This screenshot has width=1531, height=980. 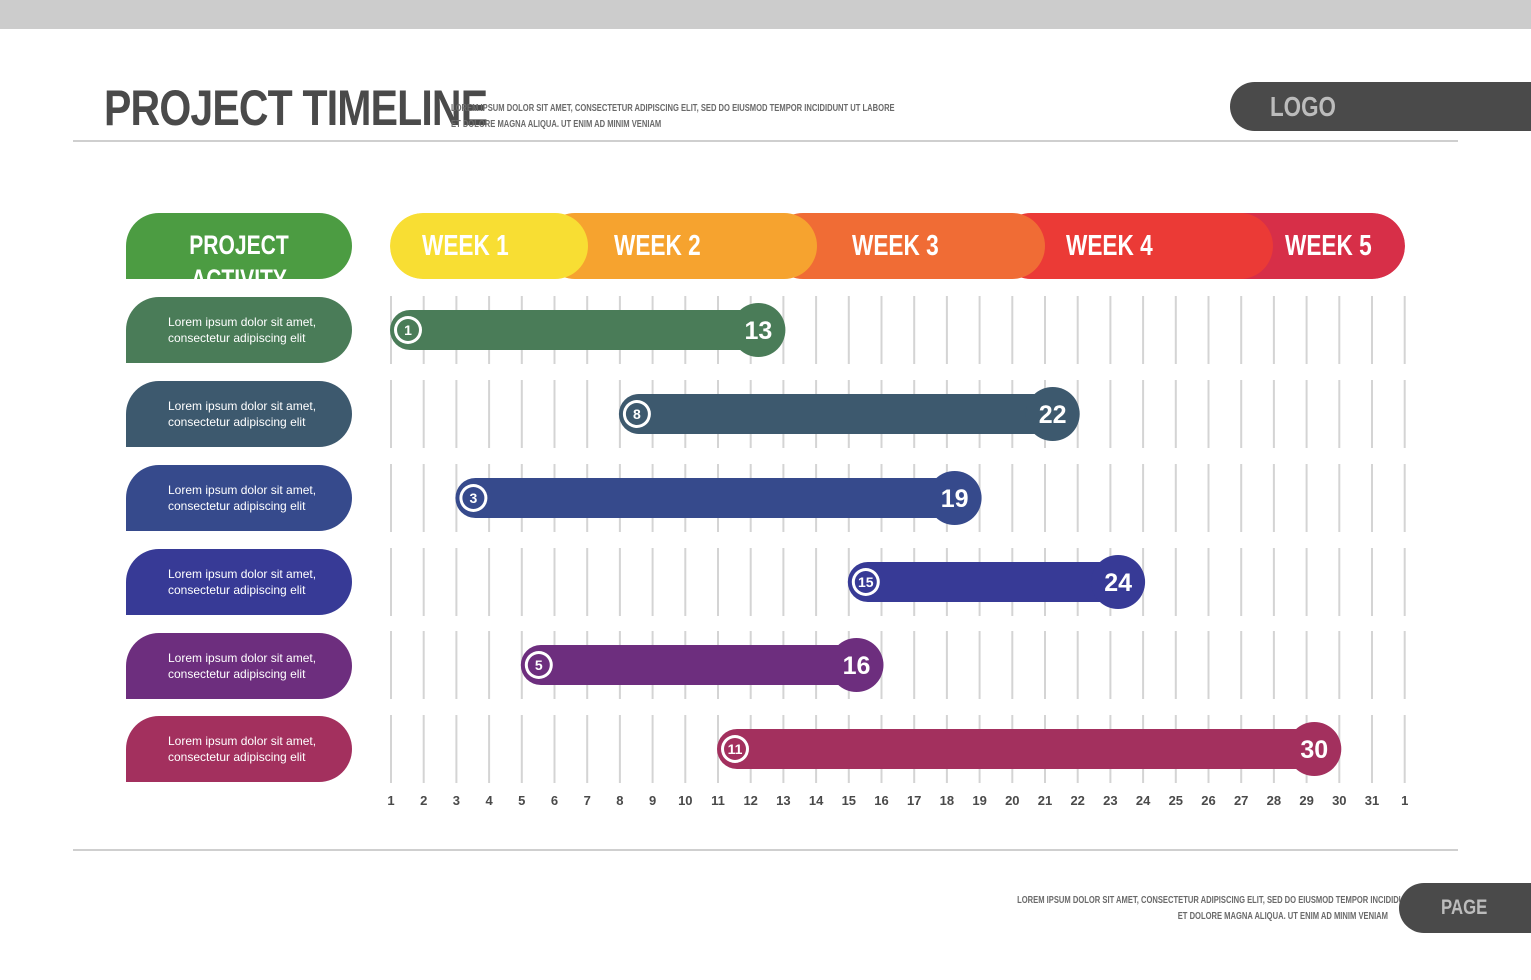 I want to click on footer-divider, so click(x=765, y=850).